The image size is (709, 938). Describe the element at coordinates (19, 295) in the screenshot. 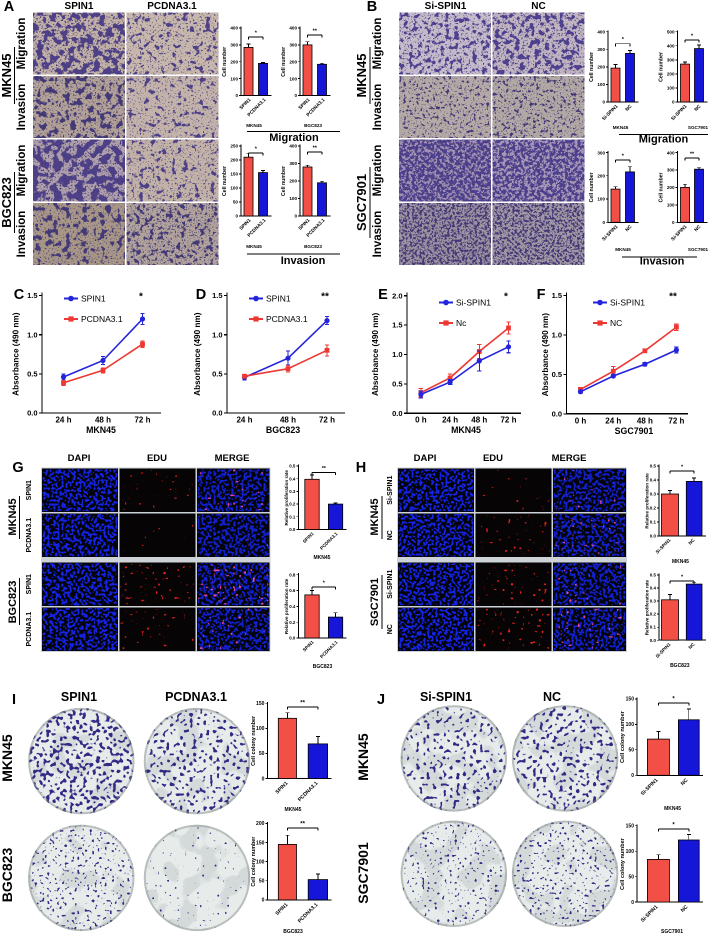

I see `svg-text: C` at that location.